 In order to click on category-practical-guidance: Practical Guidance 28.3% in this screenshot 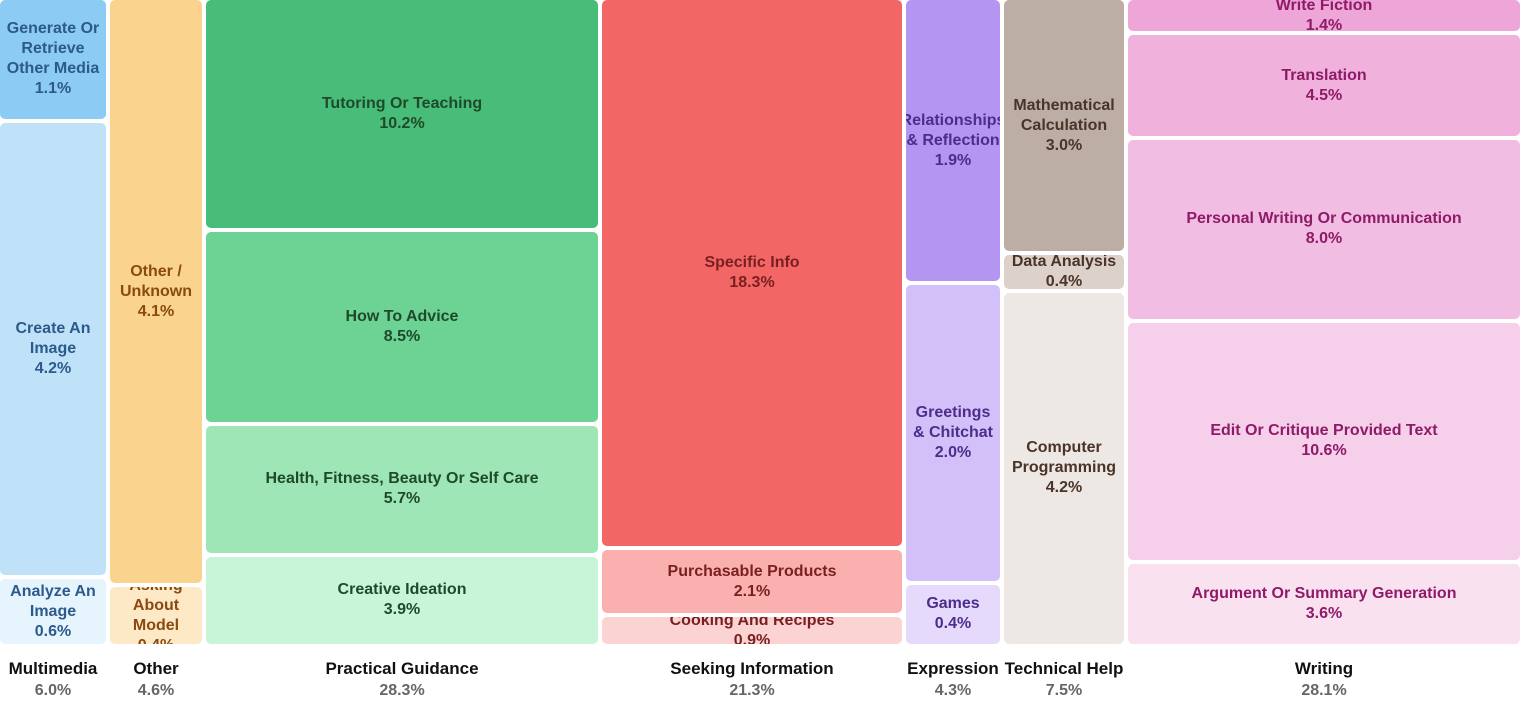, I will do `click(402, 680)`.